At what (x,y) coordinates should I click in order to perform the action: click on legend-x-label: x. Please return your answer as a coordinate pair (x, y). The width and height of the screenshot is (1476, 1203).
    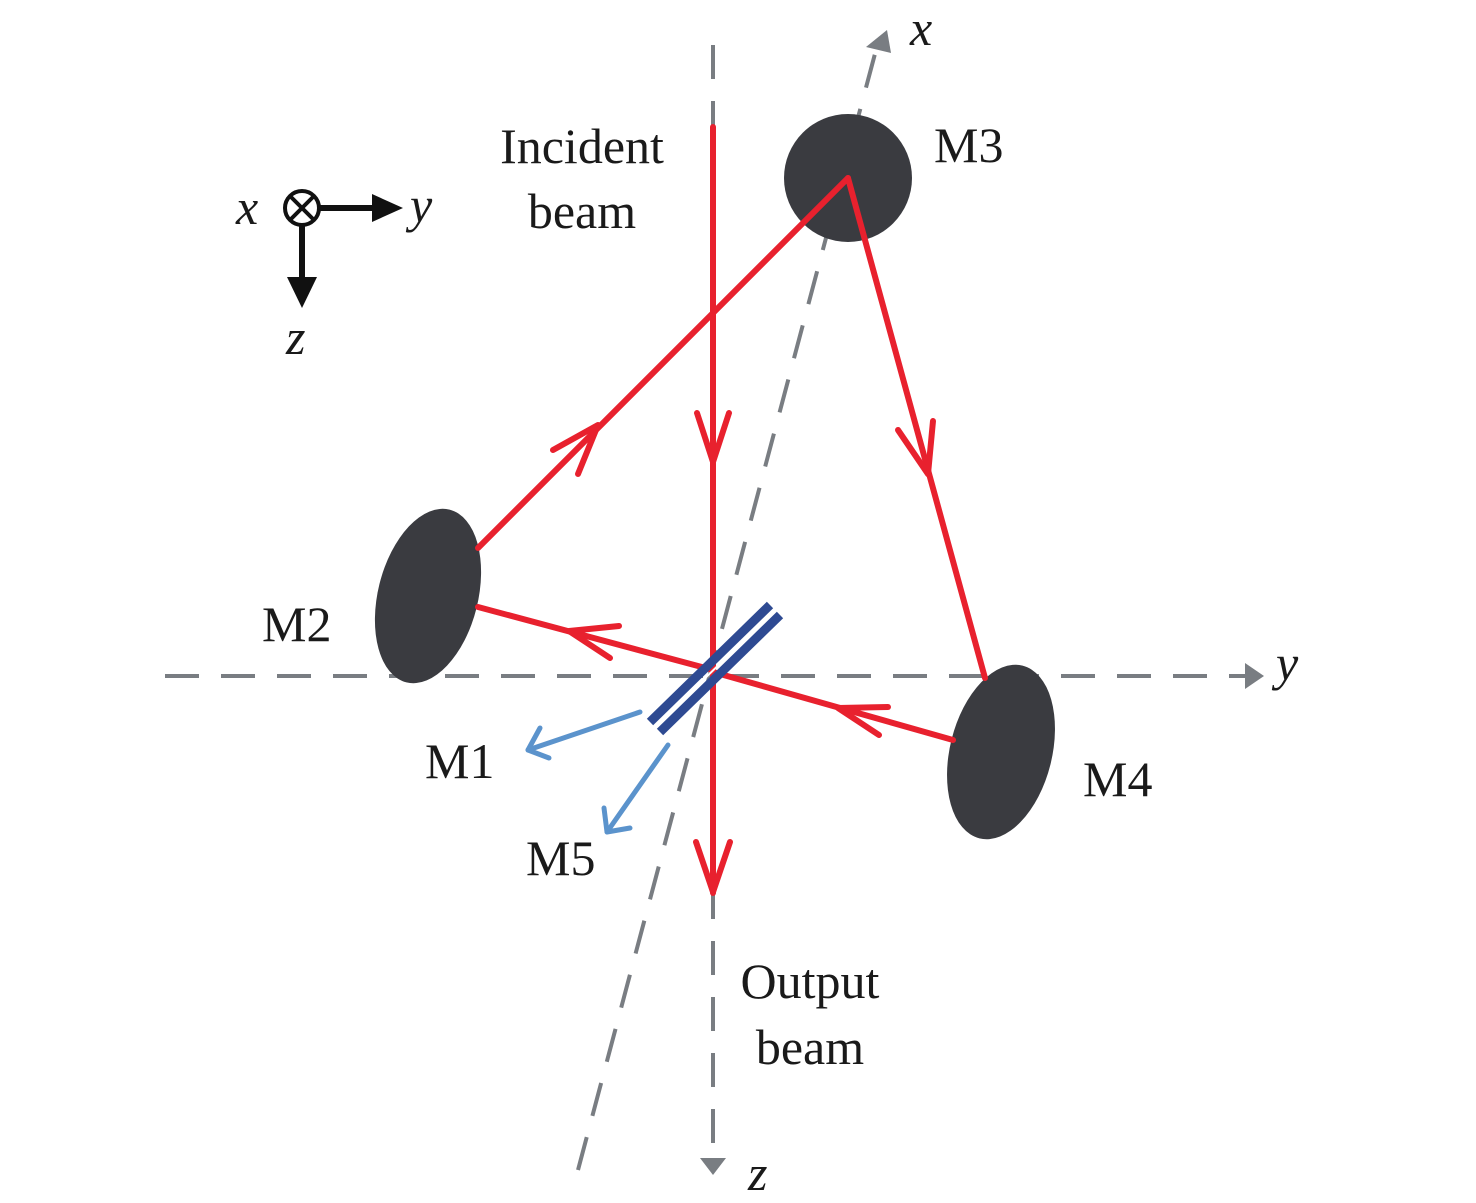
    Looking at the image, I should click on (246, 207).